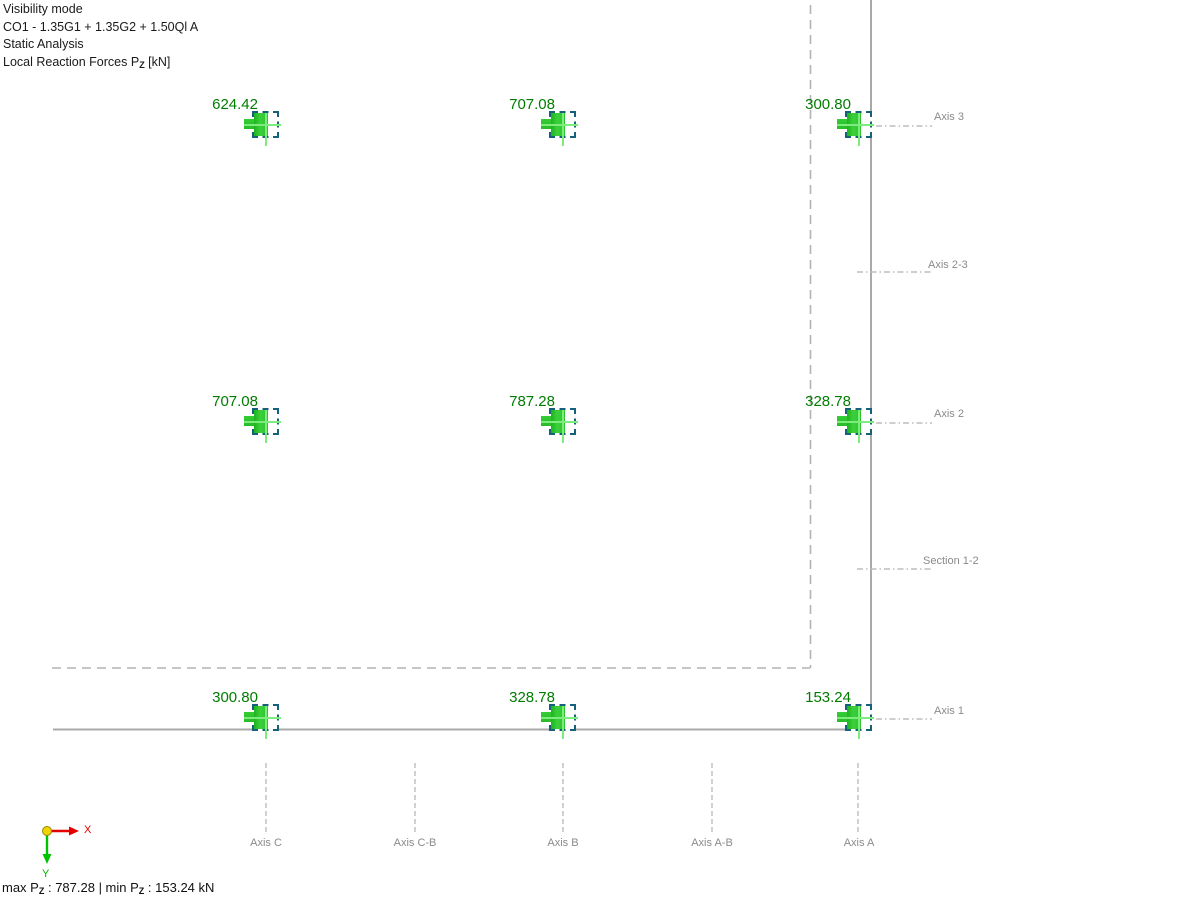 This screenshot has width=1200, height=900. Describe the element at coordinates (46, 874) in the screenshot. I see `y-axis-label: Y` at that location.